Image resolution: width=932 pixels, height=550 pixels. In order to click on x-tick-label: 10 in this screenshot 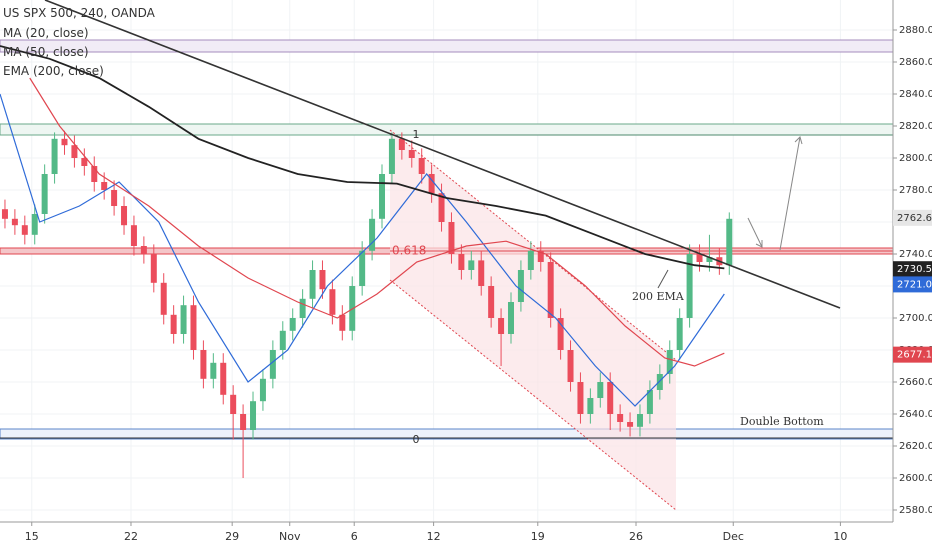, I will do `click(840, 536)`.